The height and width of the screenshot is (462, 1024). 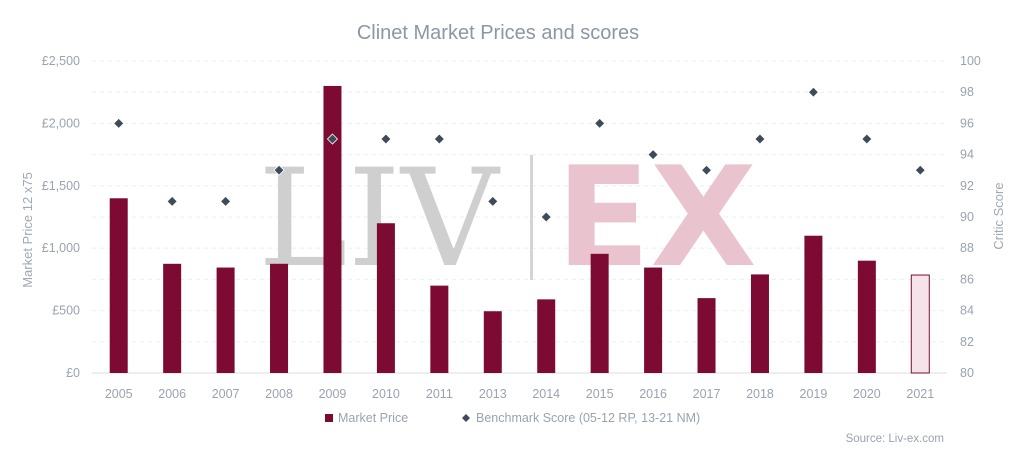 I want to click on x-tick-label: 2011, so click(x=439, y=394).